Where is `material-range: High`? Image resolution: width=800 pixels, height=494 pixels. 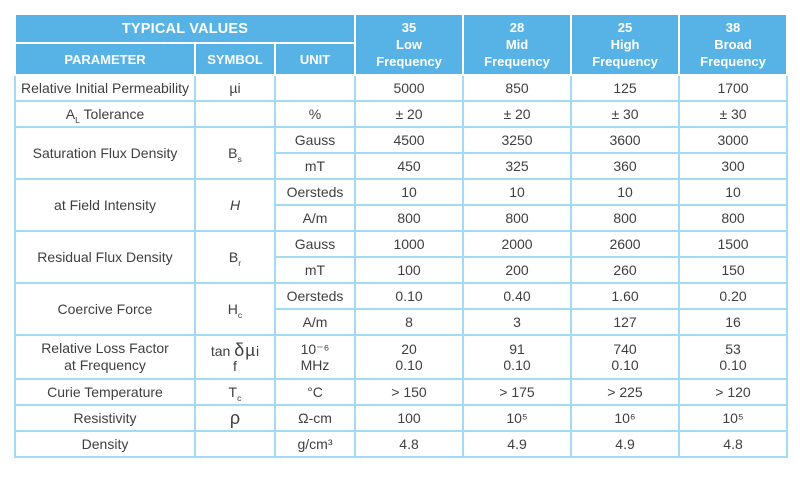 material-range: High is located at coordinates (625, 45).